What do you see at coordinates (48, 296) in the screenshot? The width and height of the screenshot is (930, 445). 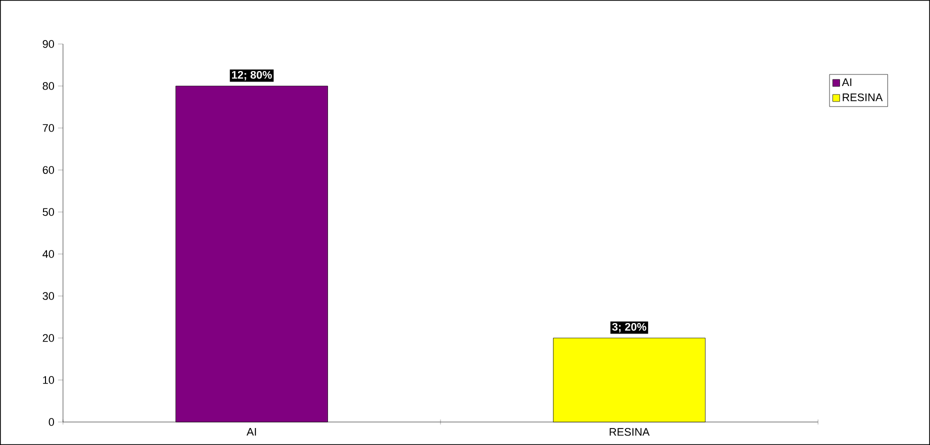 I see `y-tick-label: 30` at bounding box center [48, 296].